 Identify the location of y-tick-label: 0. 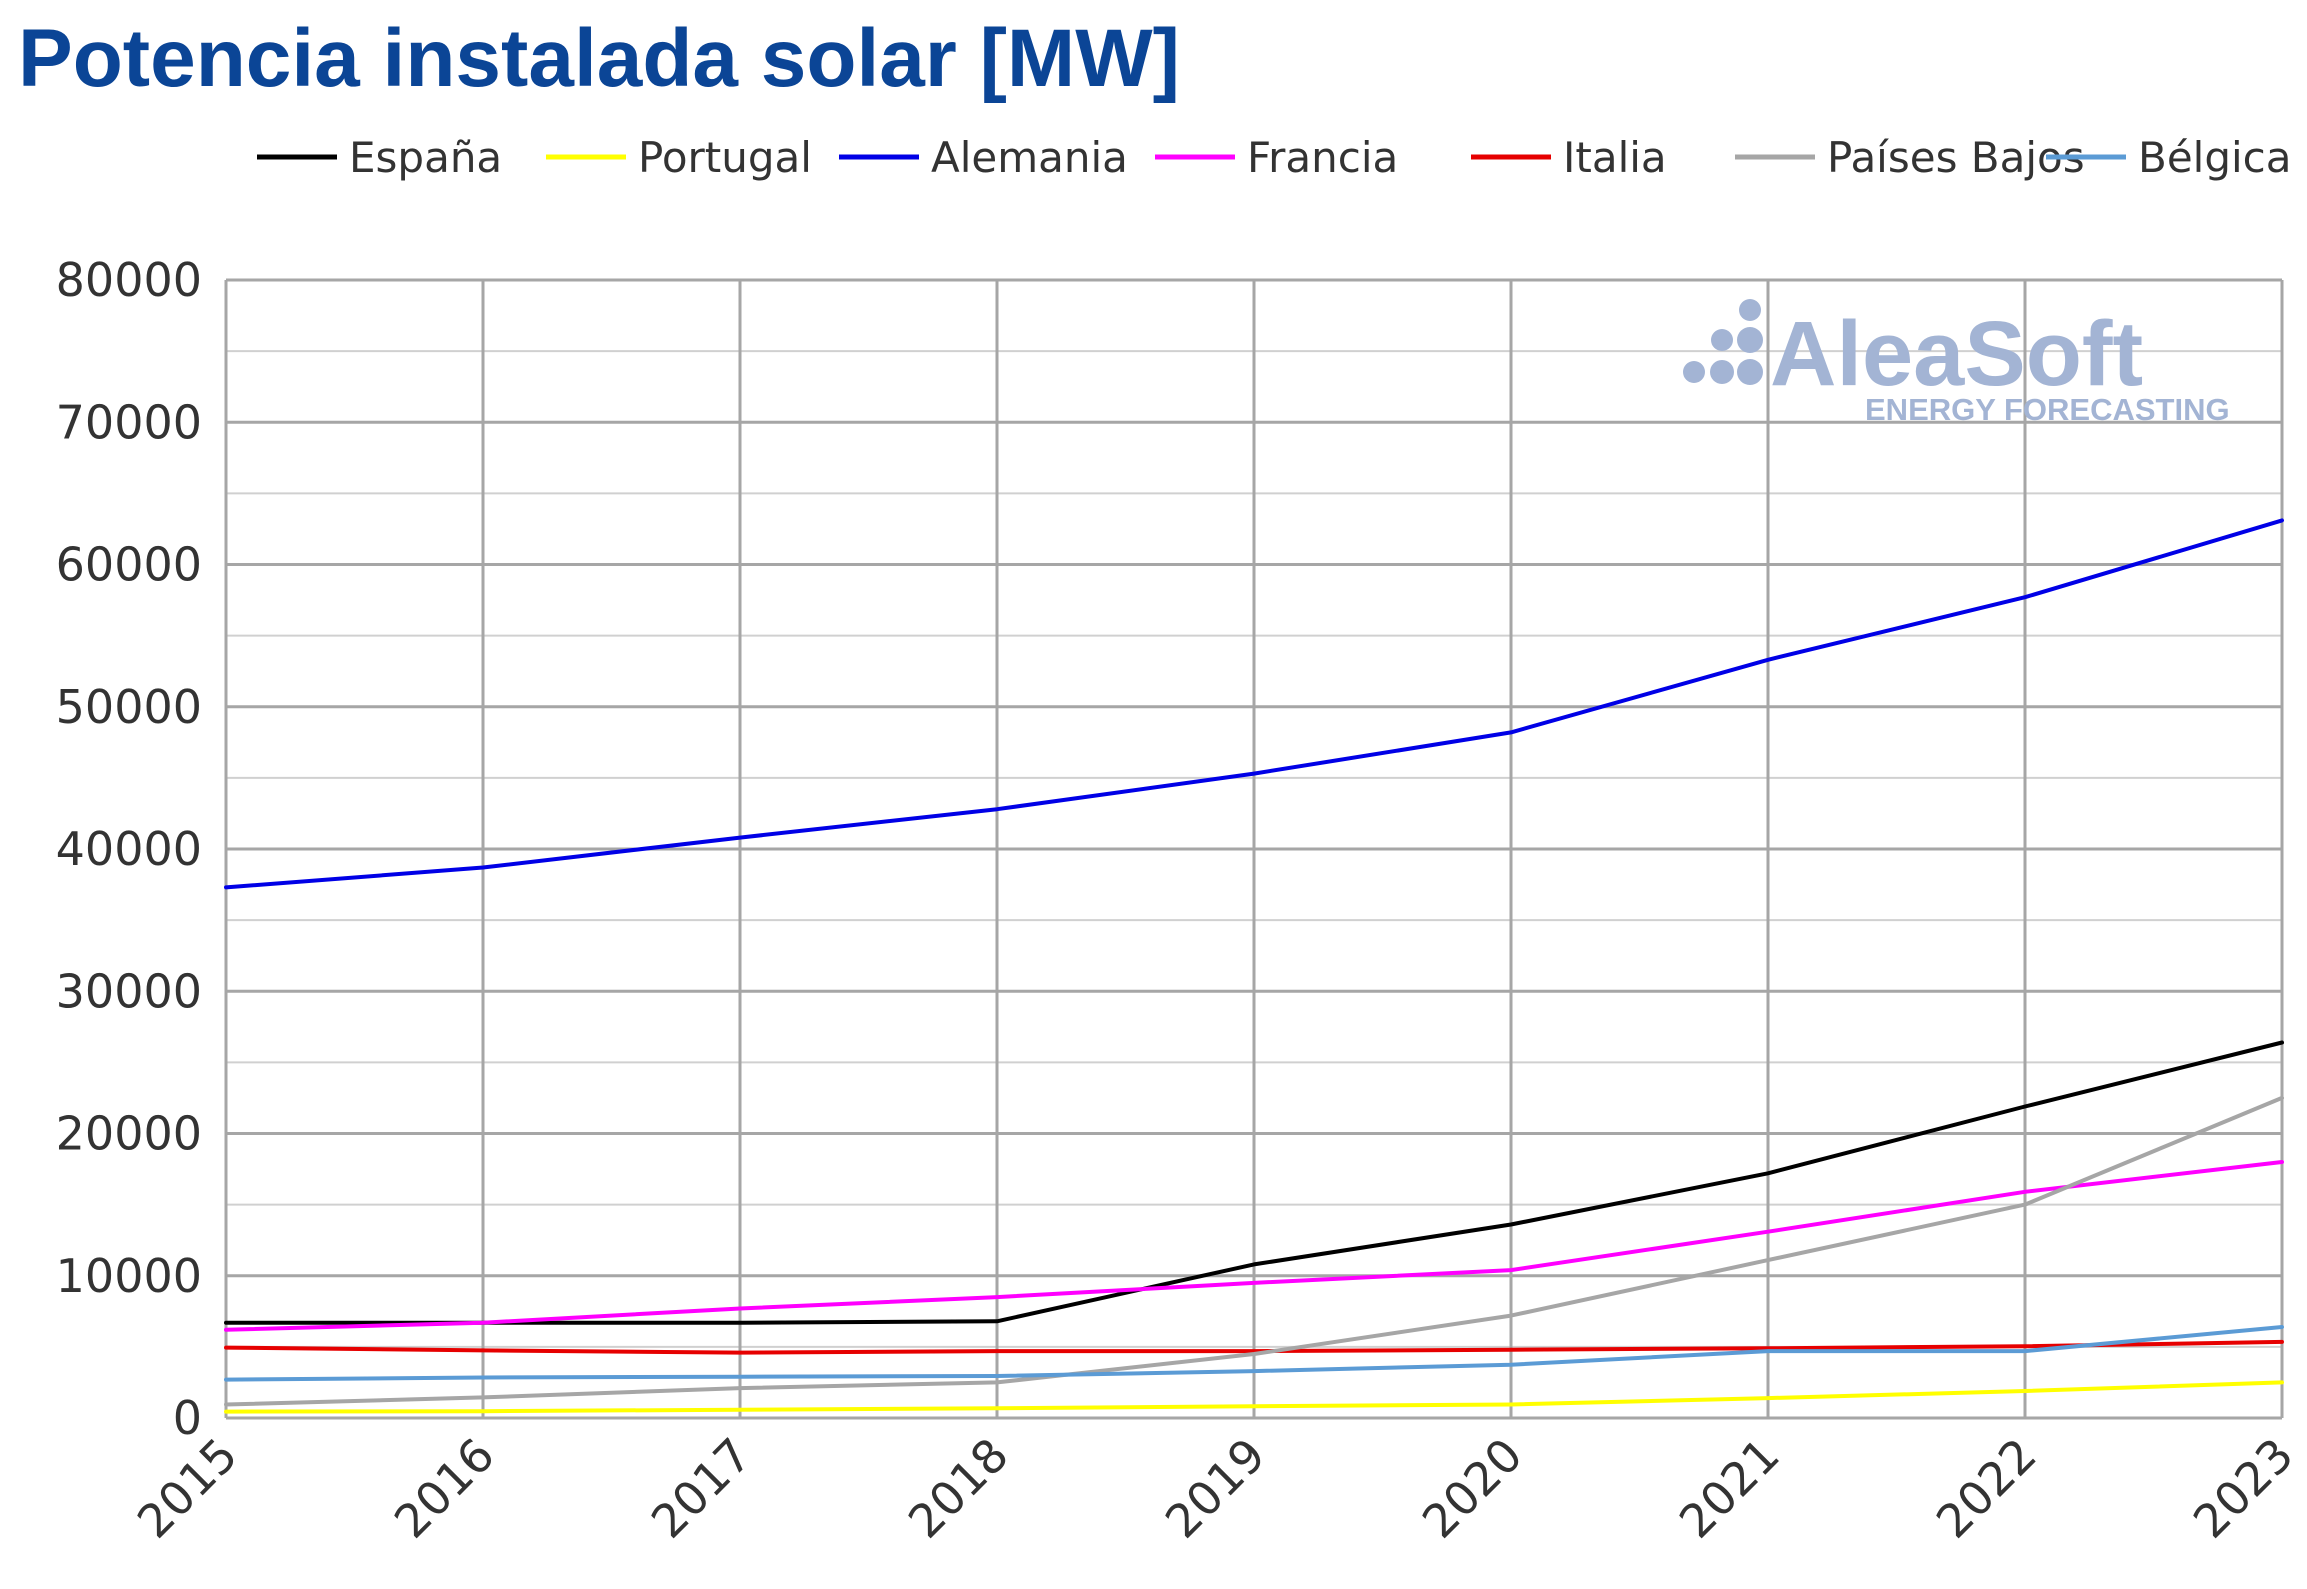
(187, 1418).